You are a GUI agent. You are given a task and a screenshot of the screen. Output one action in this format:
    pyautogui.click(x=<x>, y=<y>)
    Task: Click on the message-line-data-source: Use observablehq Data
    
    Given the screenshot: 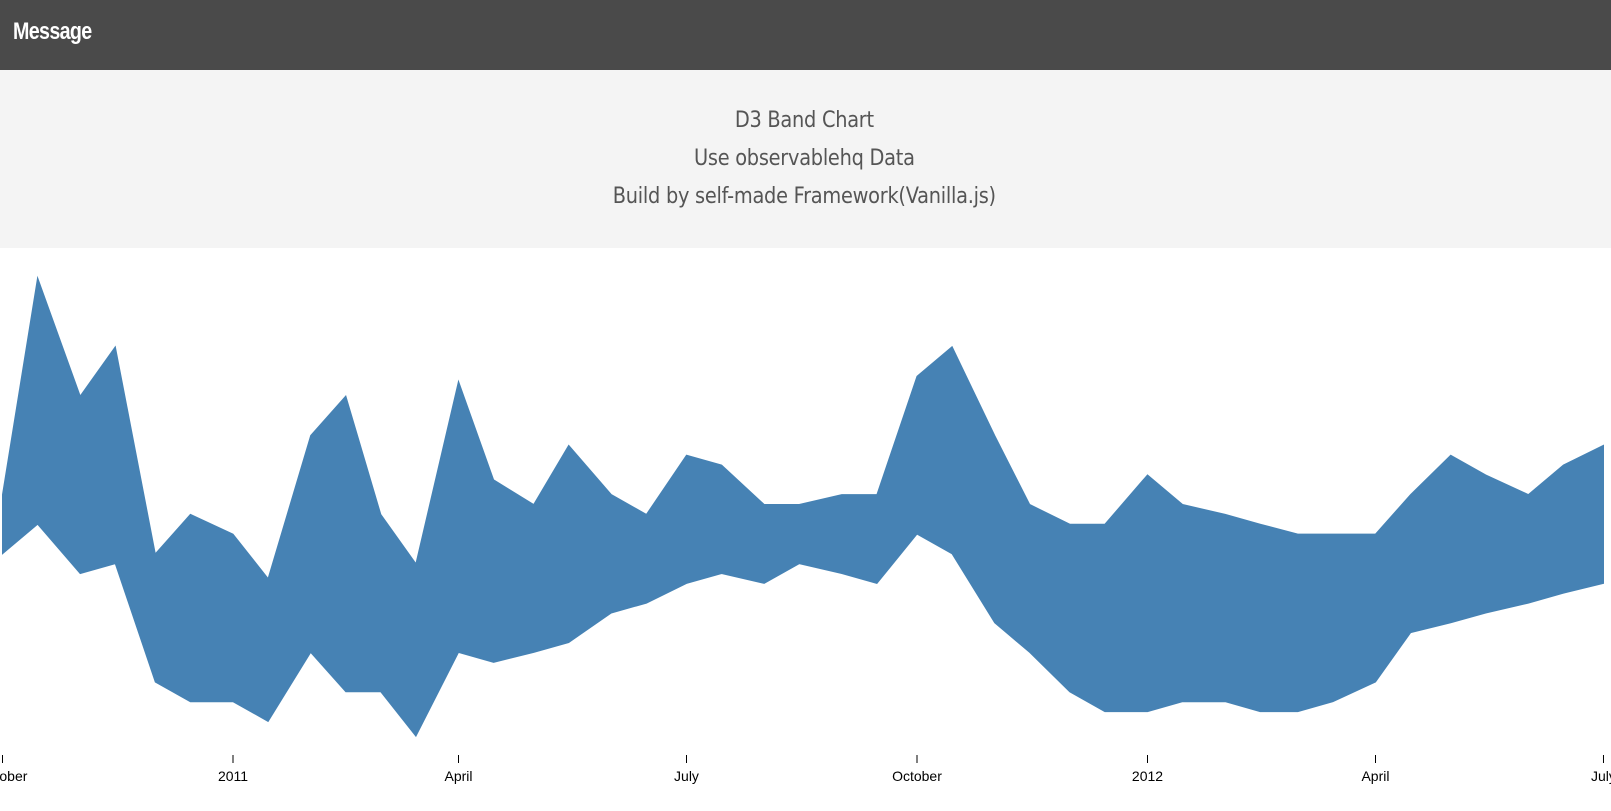 What is the action you would take?
    pyautogui.click(x=804, y=158)
    